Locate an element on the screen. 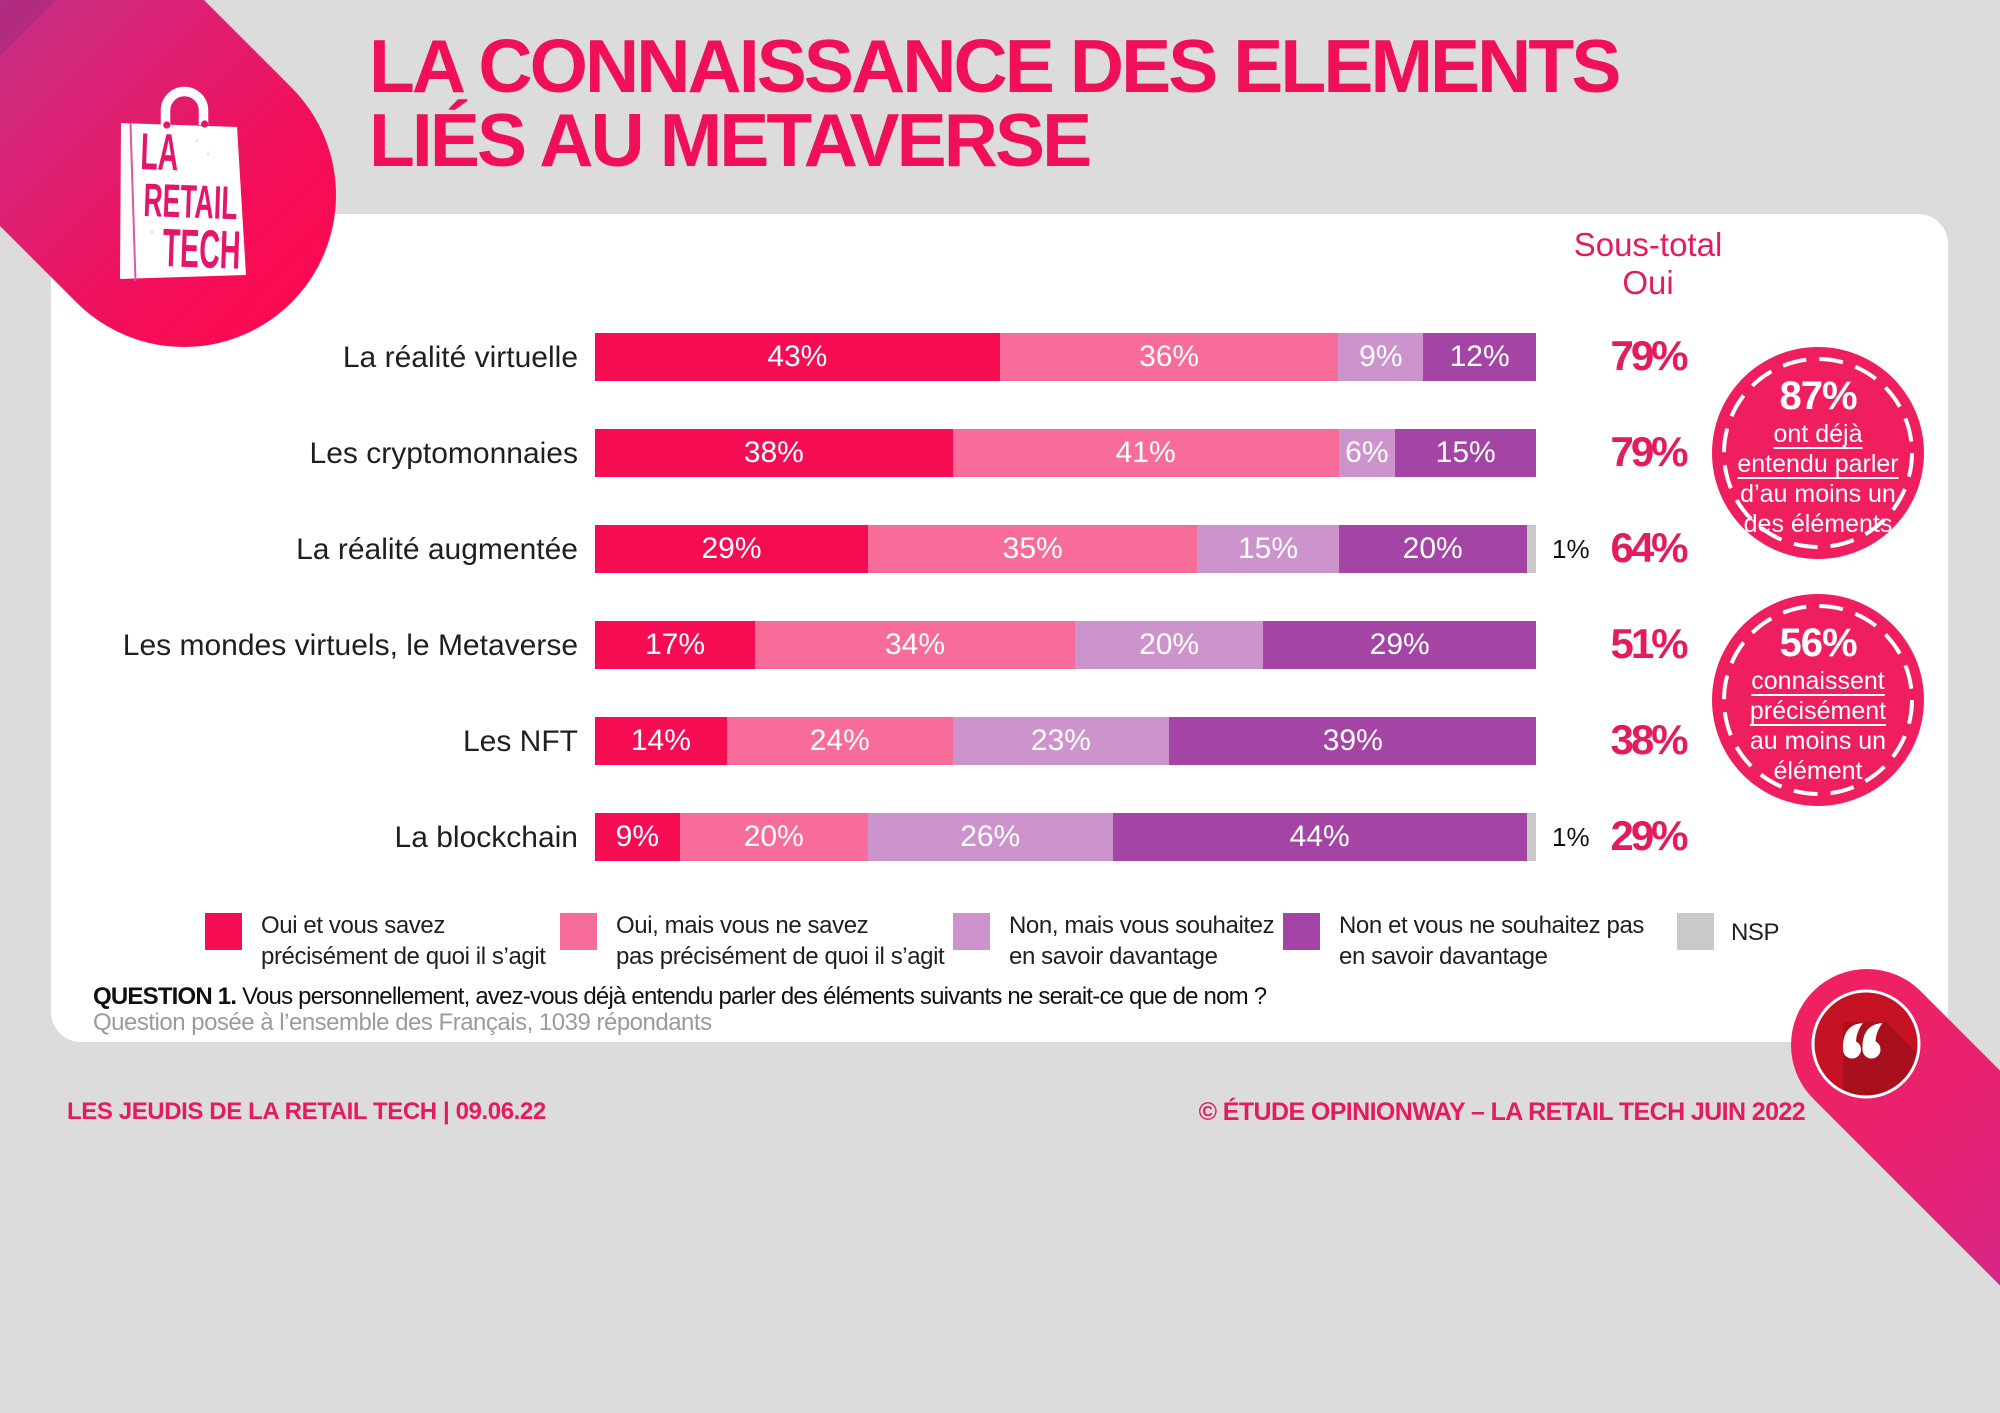 This screenshot has width=2000, height=1413. svg-text: LA is located at coordinates (160, 152).